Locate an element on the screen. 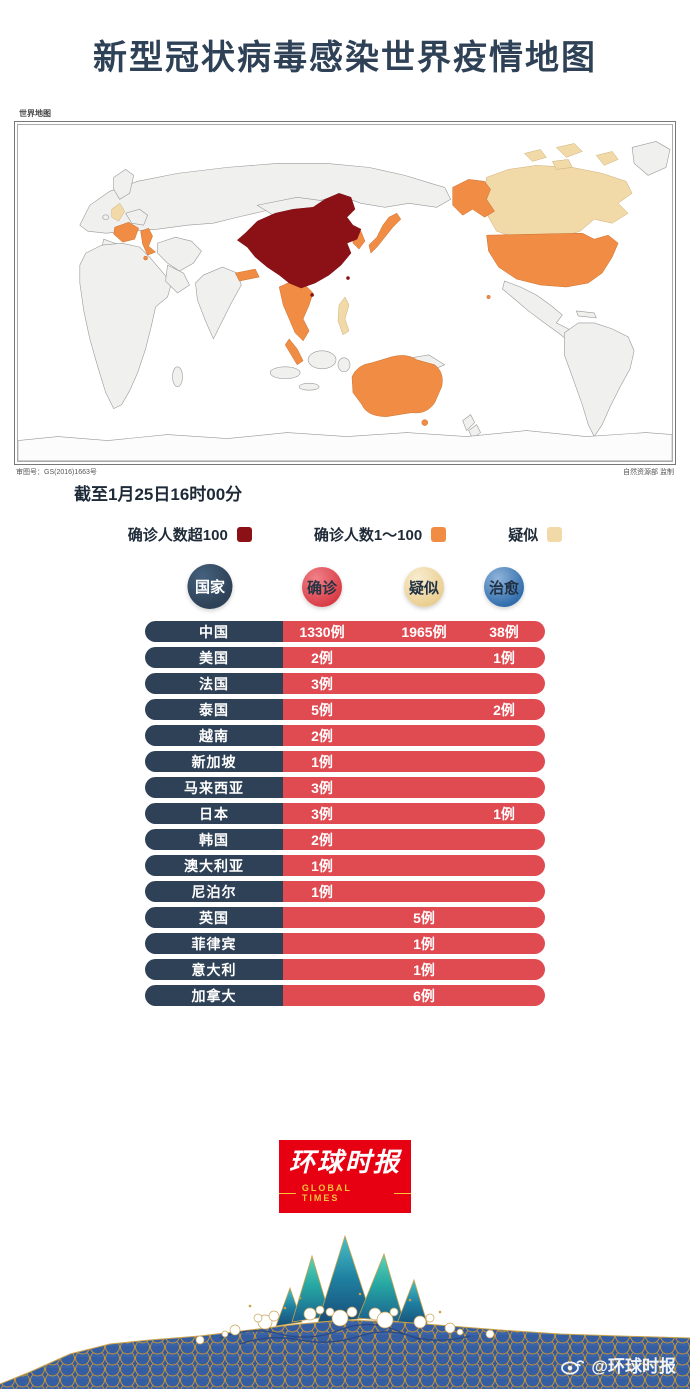  page-title: 新型冠状病毒感染世界疫情地图 is located at coordinates (345, 58).